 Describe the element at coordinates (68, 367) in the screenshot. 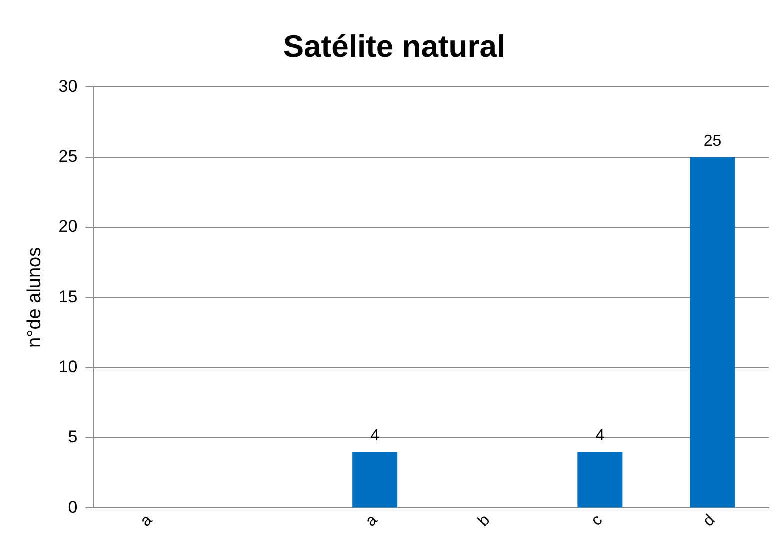

I see `y-tick-label: 10` at that location.